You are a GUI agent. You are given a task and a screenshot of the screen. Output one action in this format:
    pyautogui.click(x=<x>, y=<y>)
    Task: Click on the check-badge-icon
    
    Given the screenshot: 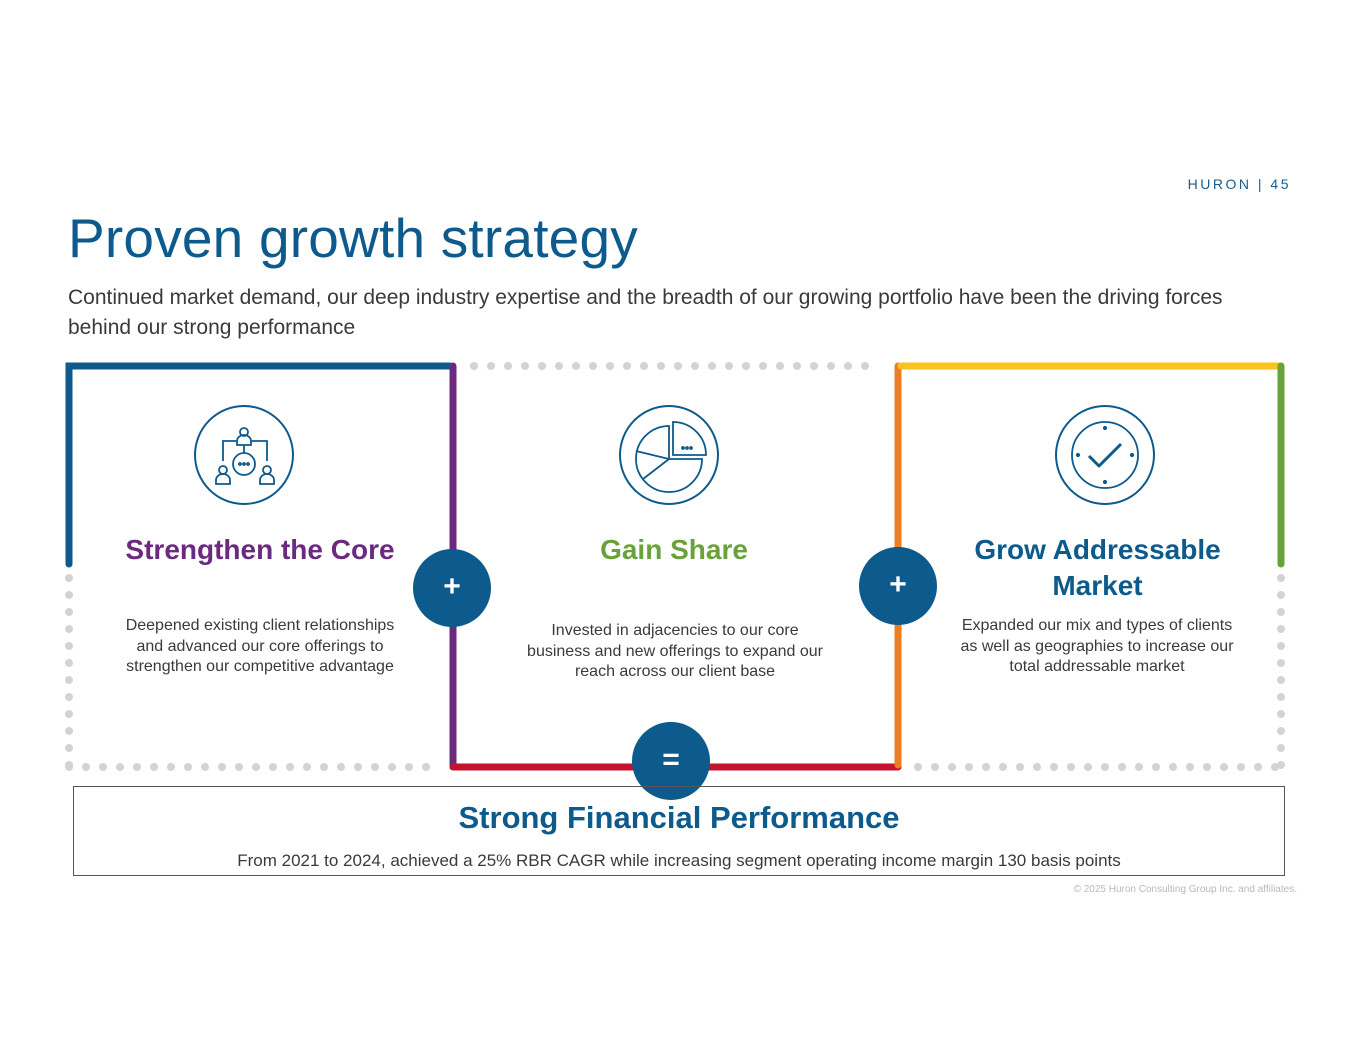 What is the action you would take?
    pyautogui.click(x=1105, y=455)
    